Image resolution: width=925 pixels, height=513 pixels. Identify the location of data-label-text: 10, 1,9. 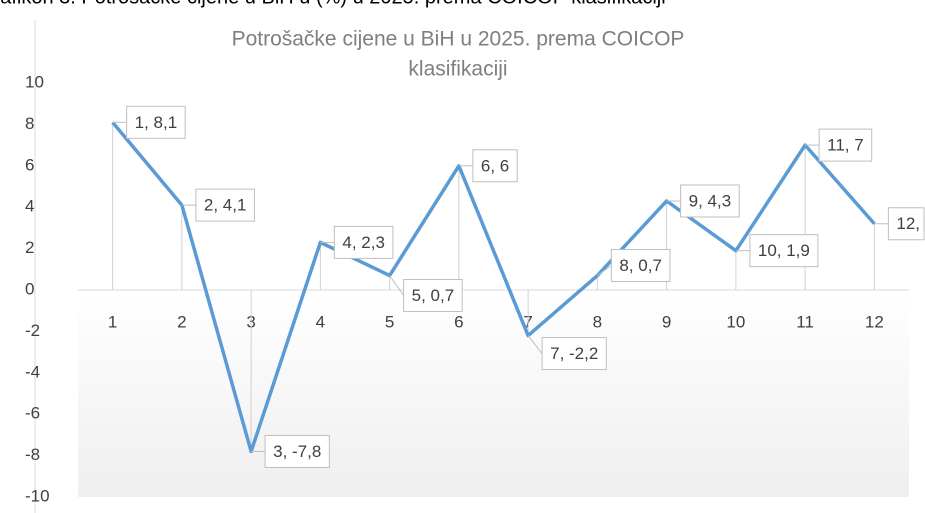
(784, 250).